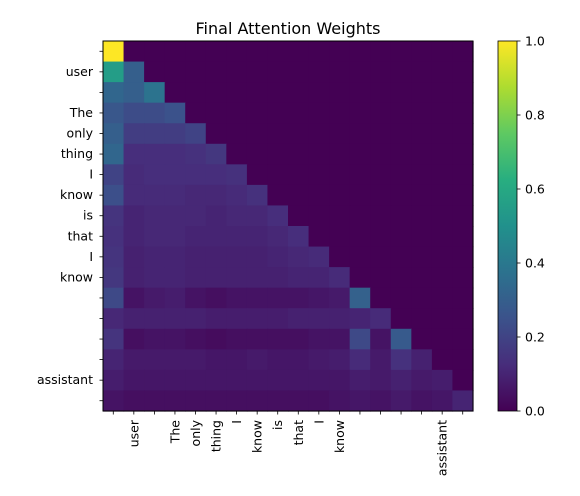 Image resolution: width=580 pixels, height=496 pixels. Describe the element at coordinates (535, 411) in the screenshot. I see `colorbar-tick-label: 0.0` at that location.